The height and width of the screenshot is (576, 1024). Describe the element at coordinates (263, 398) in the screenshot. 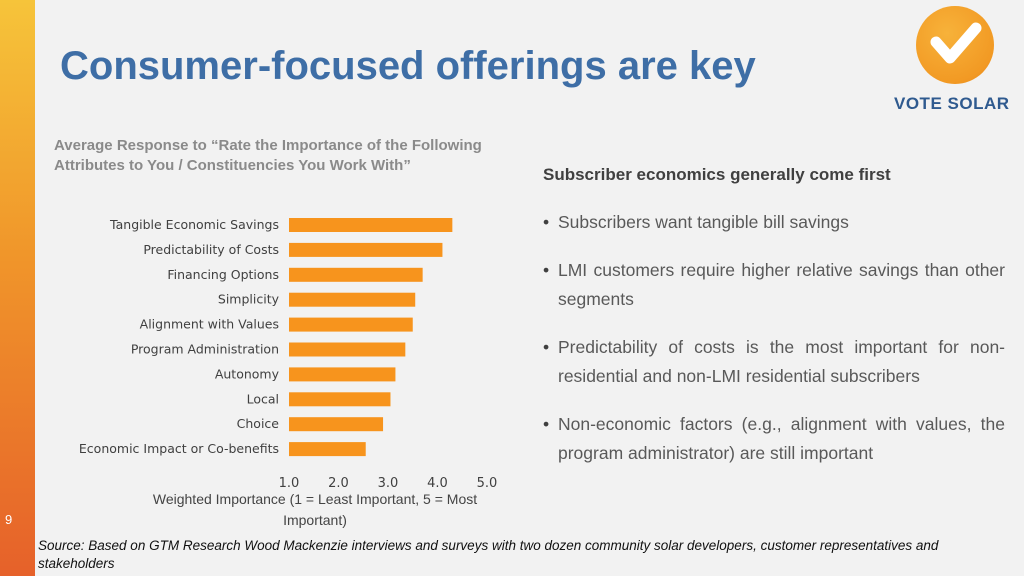

I see `category-label: Local` at that location.